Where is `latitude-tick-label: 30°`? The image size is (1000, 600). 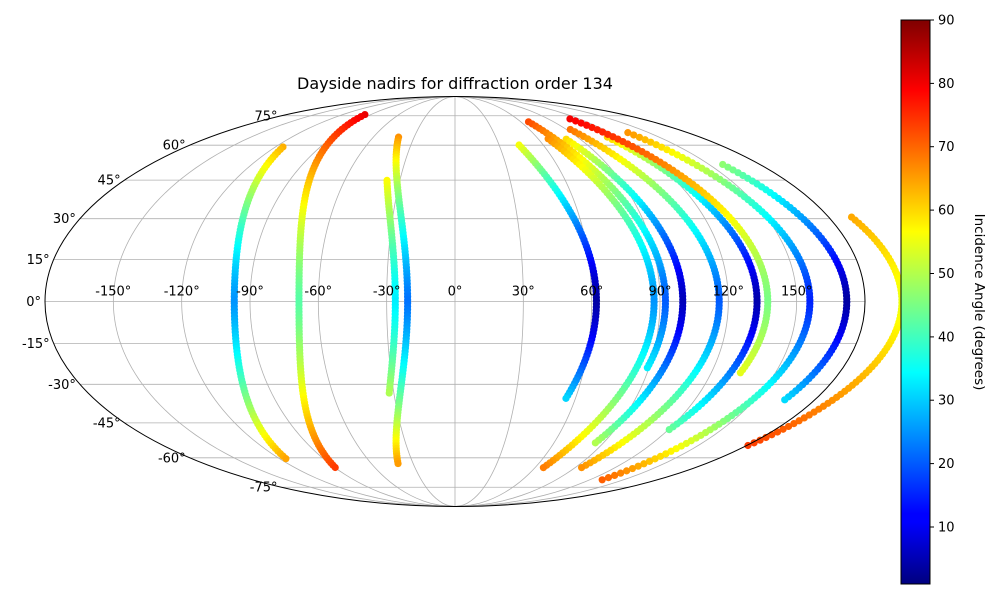 latitude-tick-label: 30° is located at coordinates (64, 219).